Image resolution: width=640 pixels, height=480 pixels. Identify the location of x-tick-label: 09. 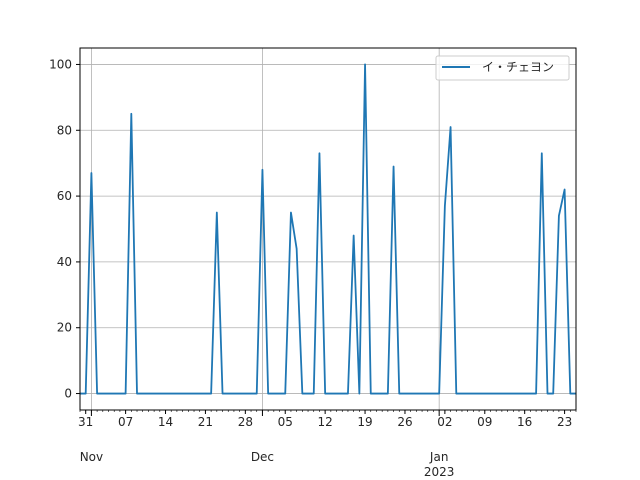
(484, 422).